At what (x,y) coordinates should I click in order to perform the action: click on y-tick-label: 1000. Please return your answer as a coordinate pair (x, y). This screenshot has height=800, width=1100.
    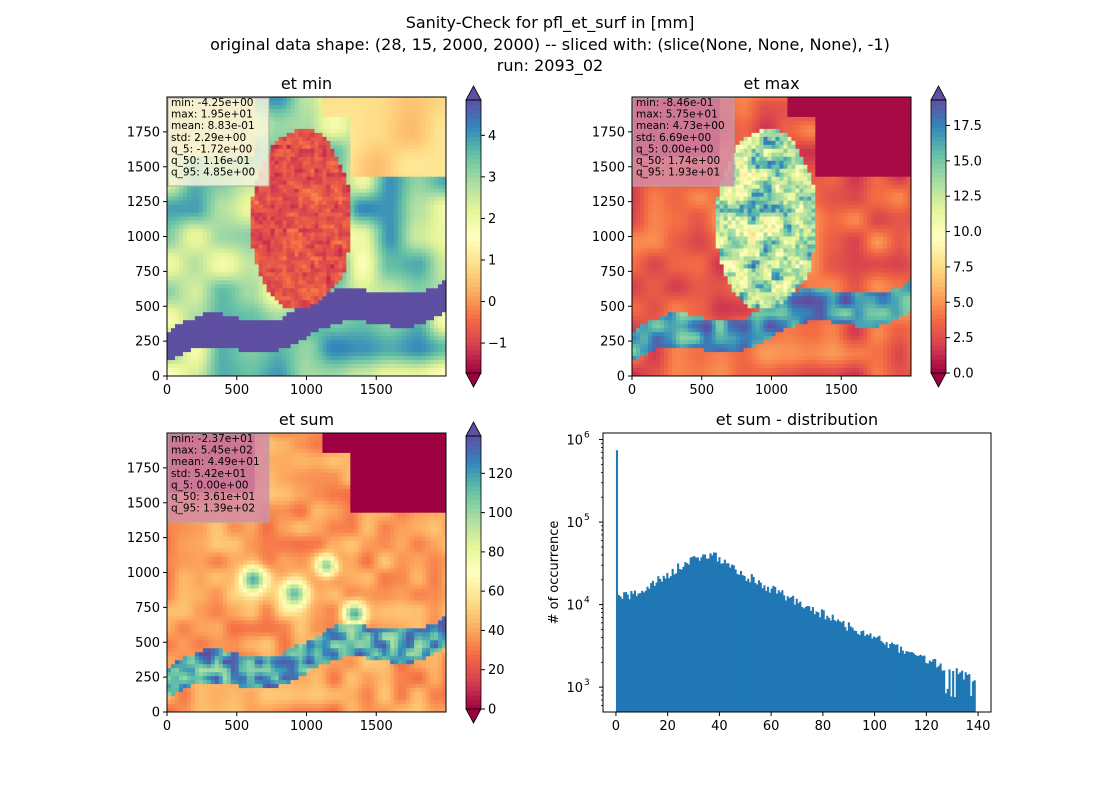
    Looking at the image, I should click on (143, 237).